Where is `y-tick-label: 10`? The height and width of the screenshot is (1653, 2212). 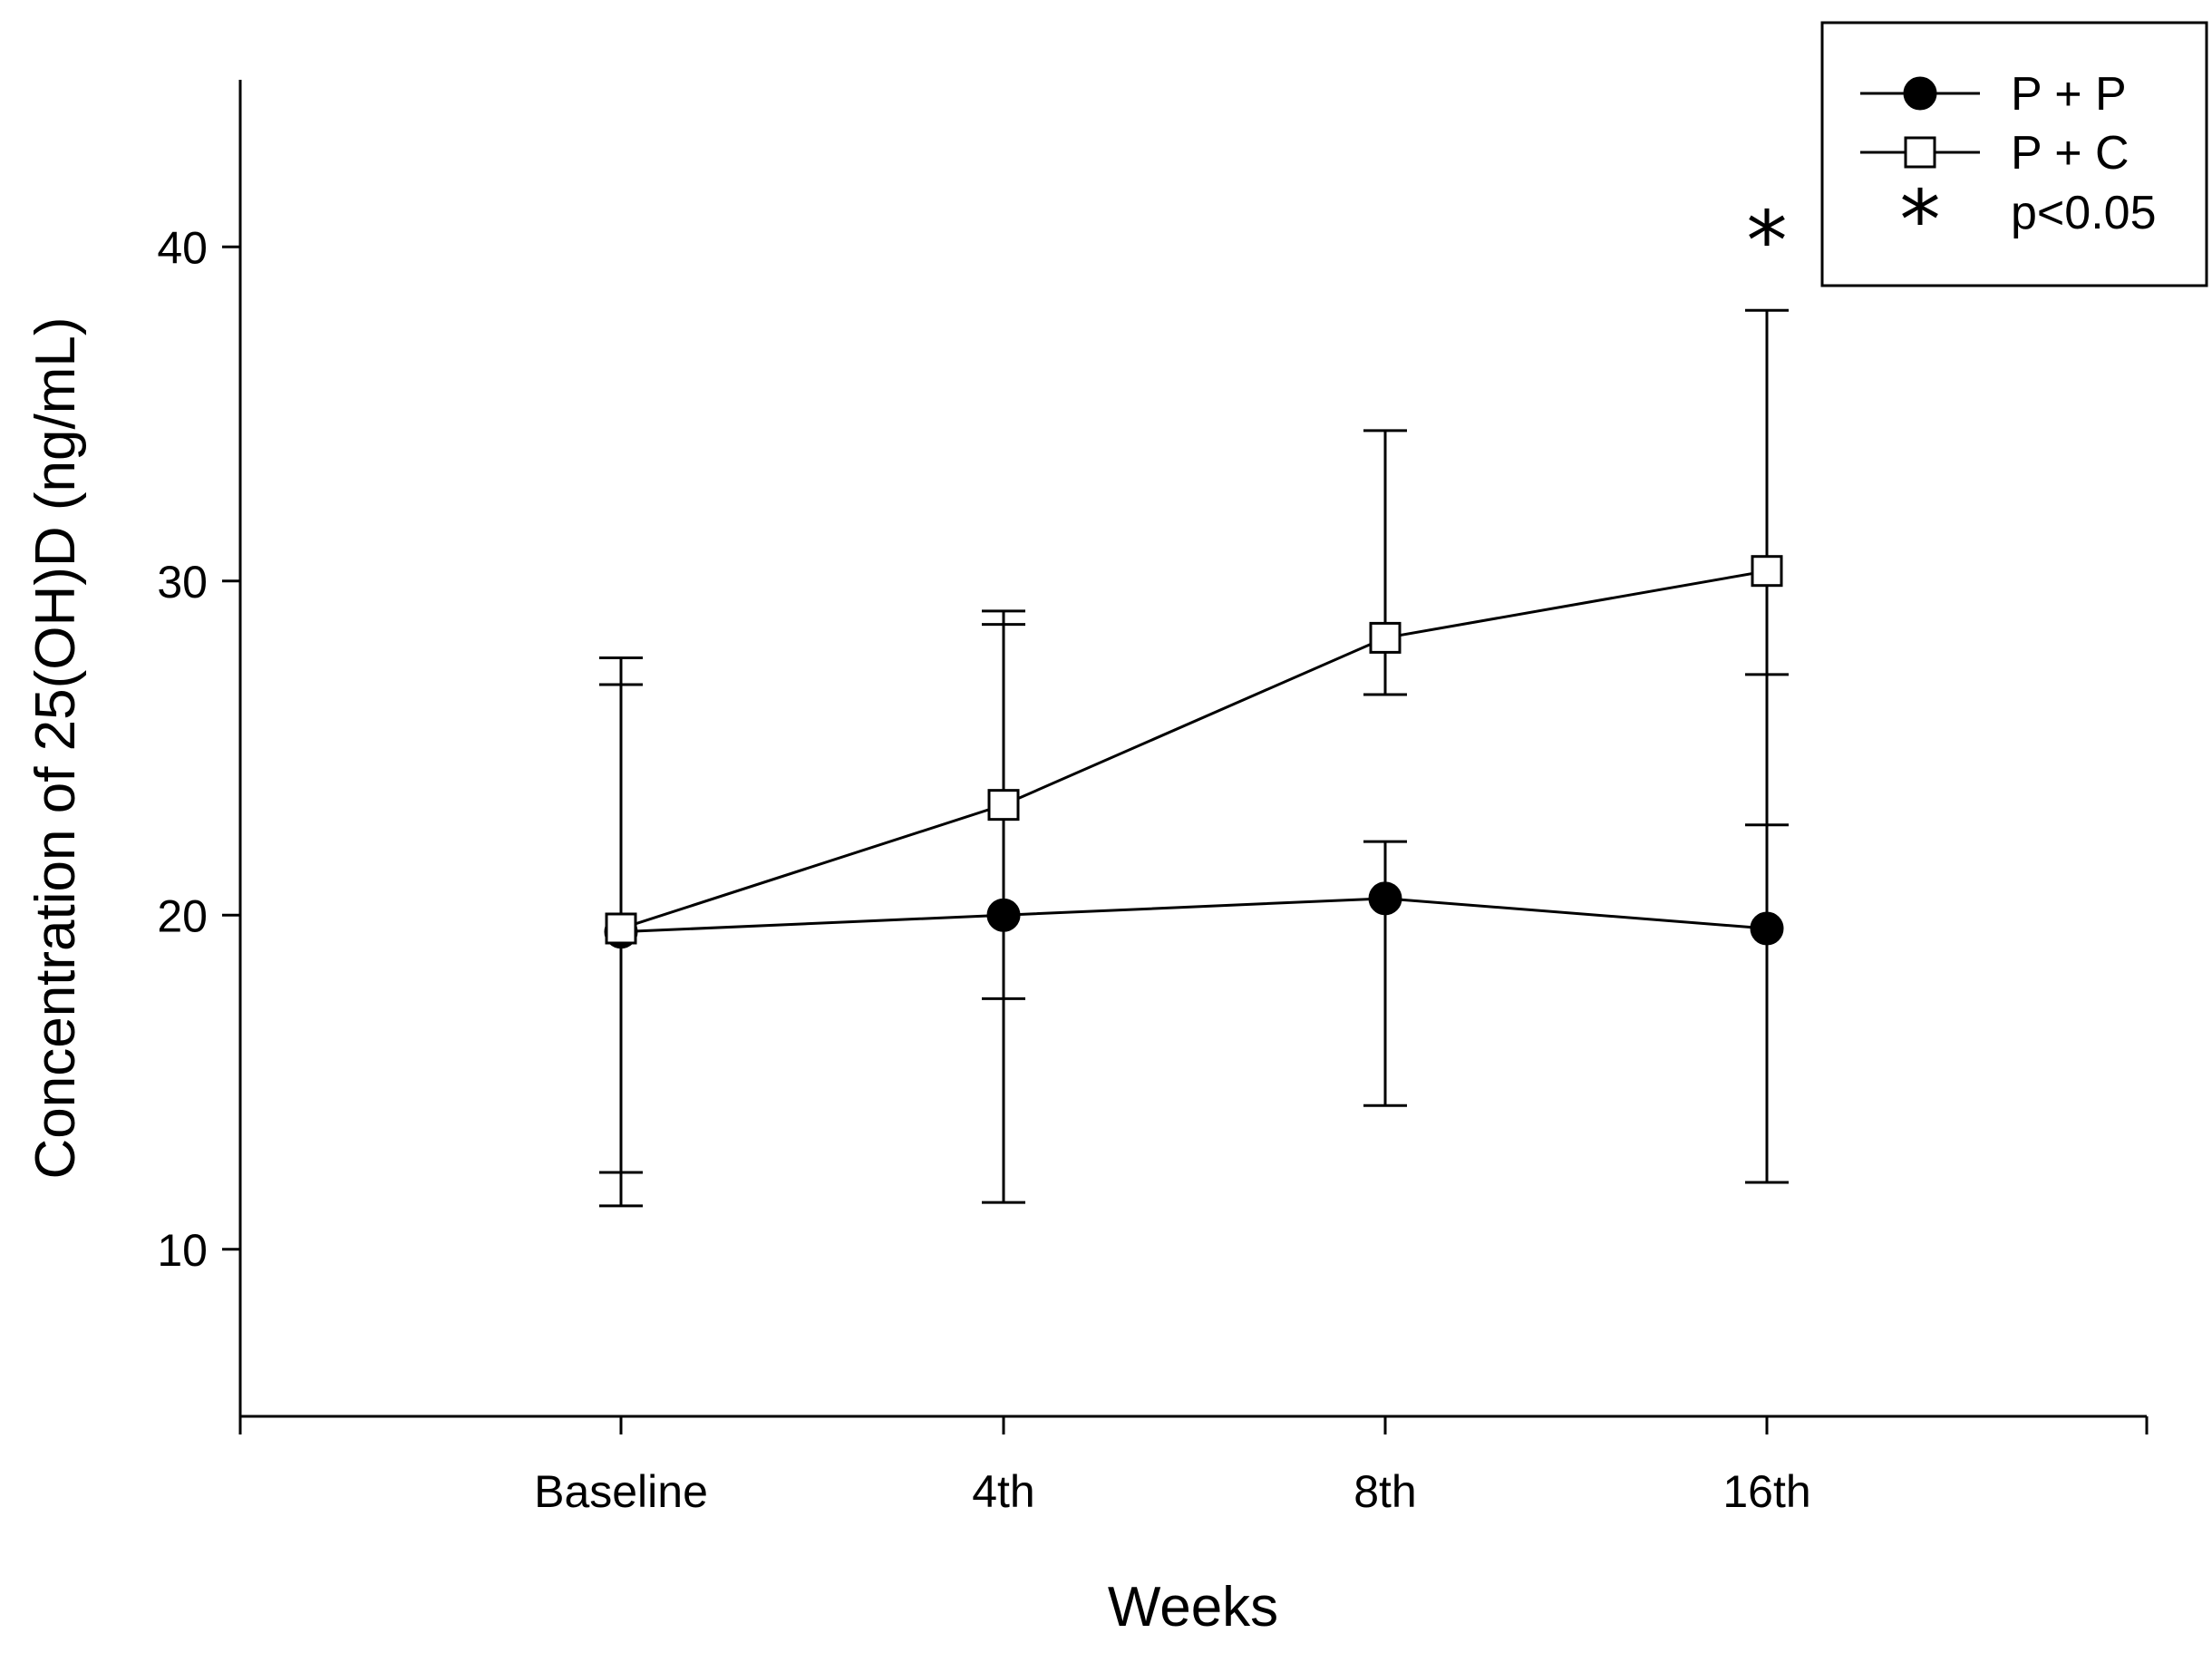 y-tick-label: 10 is located at coordinates (182, 1250).